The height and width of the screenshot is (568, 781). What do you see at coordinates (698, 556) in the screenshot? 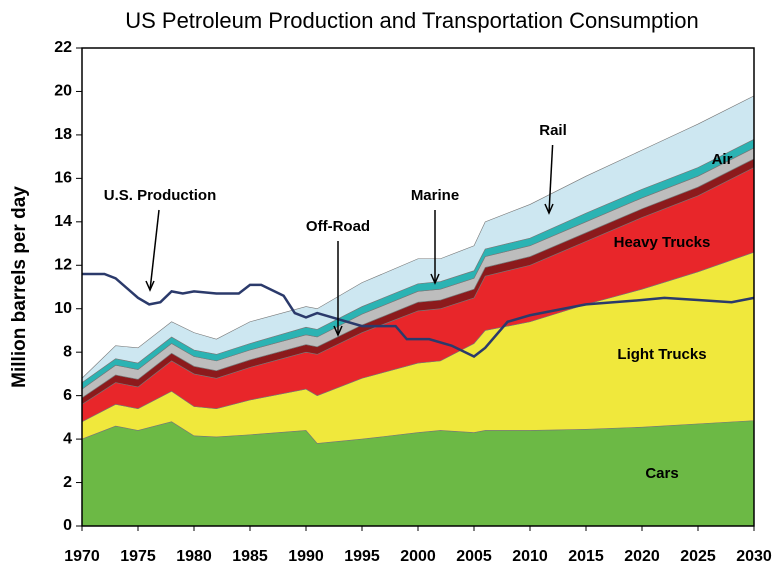
I see `x-tick-label: 2025` at bounding box center [698, 556].